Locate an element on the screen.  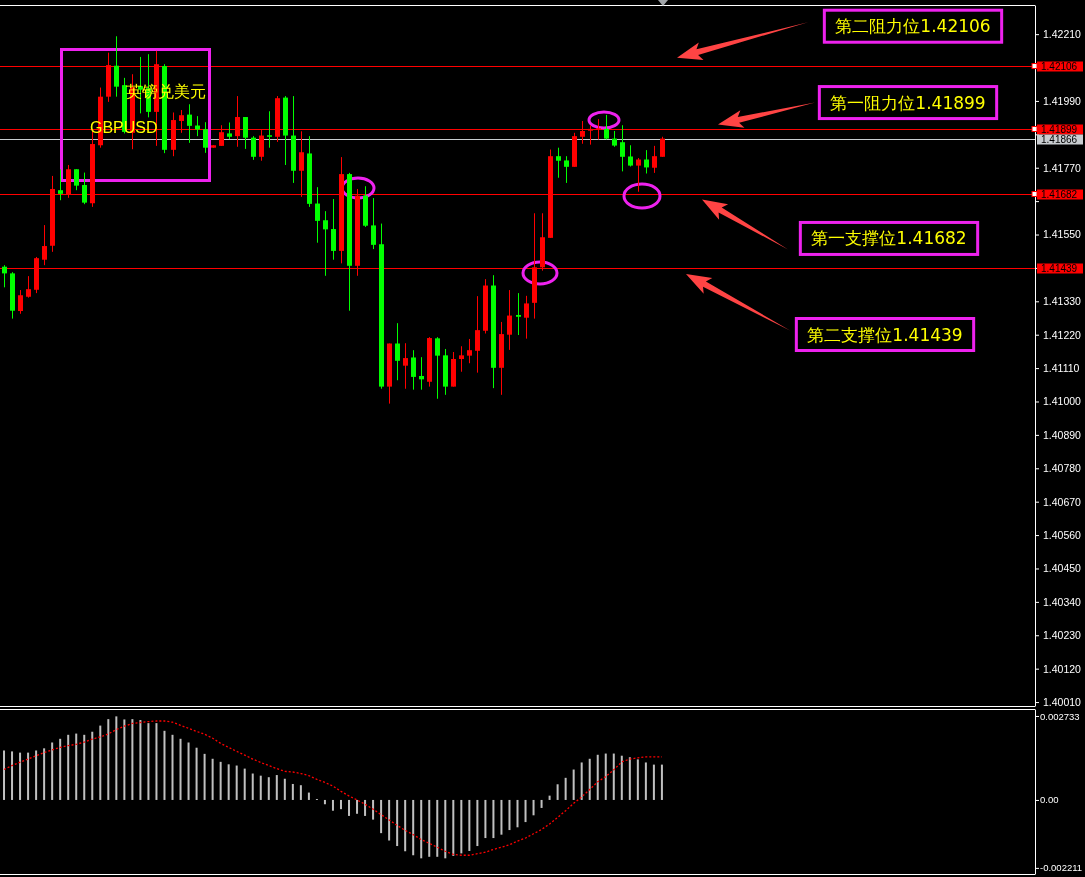
y-tick-label: 1.40890 is located at coordinates (1062, 434).